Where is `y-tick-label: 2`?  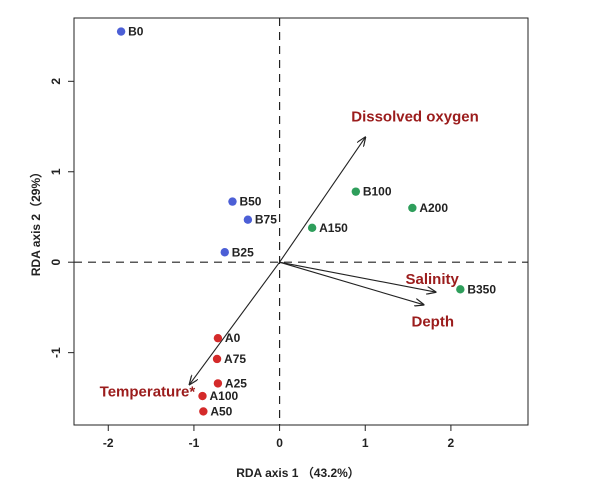 y-tick-label: 2 is located at coordinates (56, 81).